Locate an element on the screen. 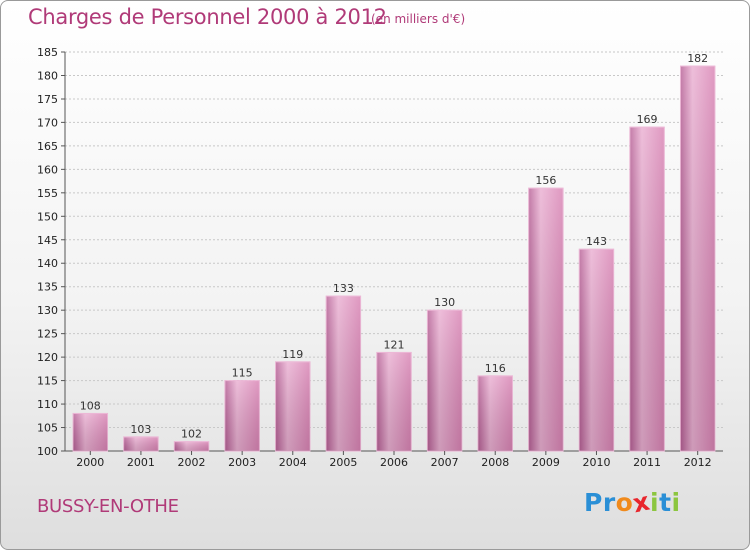 The image size is (750, 550). data-label-2012: 182 is located at coordinates (697, 58).